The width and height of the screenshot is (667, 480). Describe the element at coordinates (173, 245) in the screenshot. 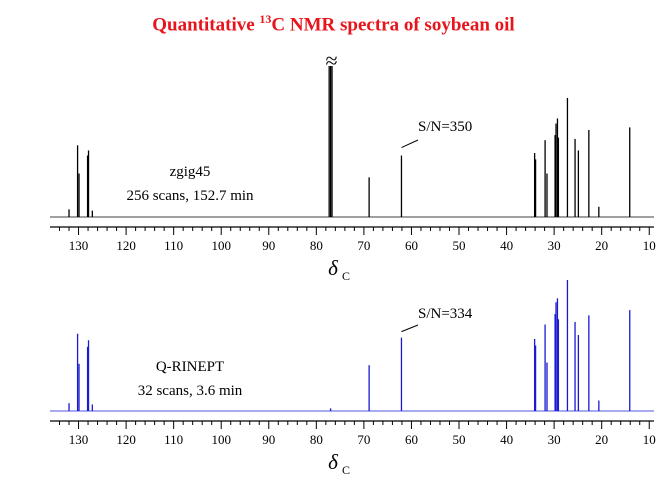

I see `top-tick-label-110: 110` at that location.